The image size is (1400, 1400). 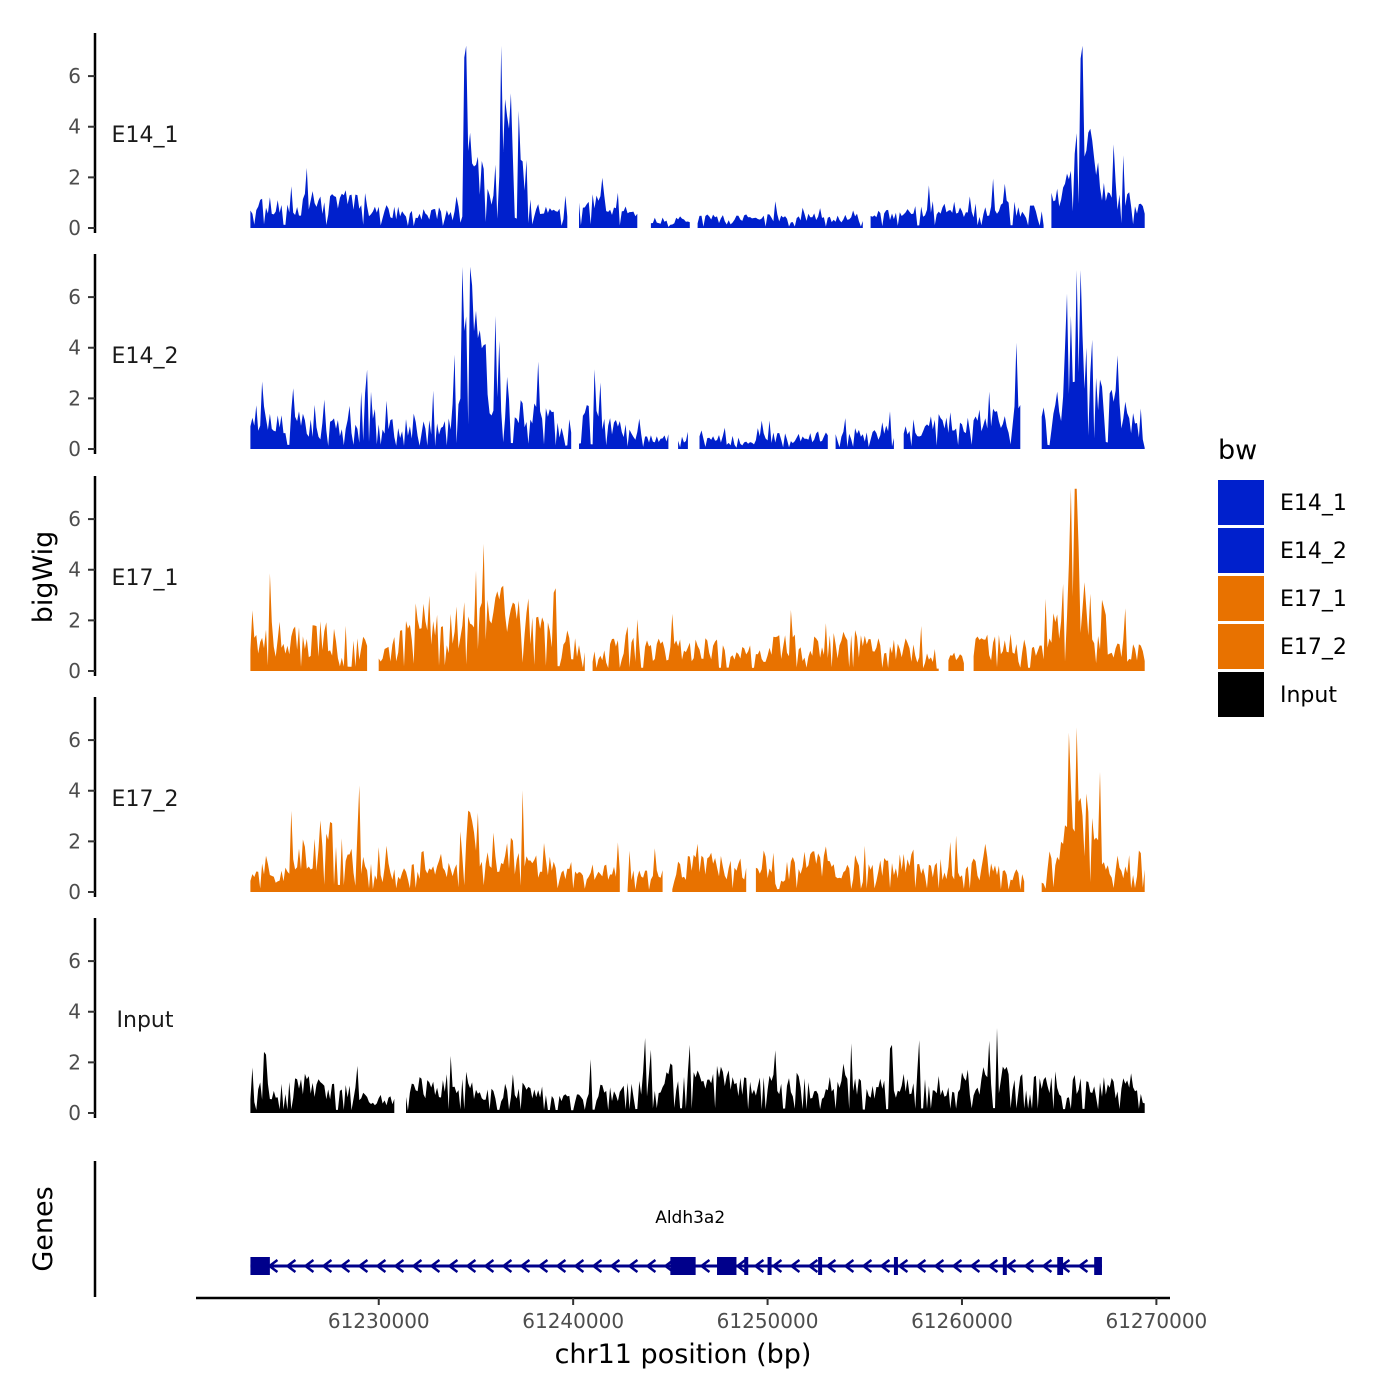 What do you see at coordinates (145, 135) in the screenshot?
I see `track-label: E14_1` at bounding box center [145, 135].